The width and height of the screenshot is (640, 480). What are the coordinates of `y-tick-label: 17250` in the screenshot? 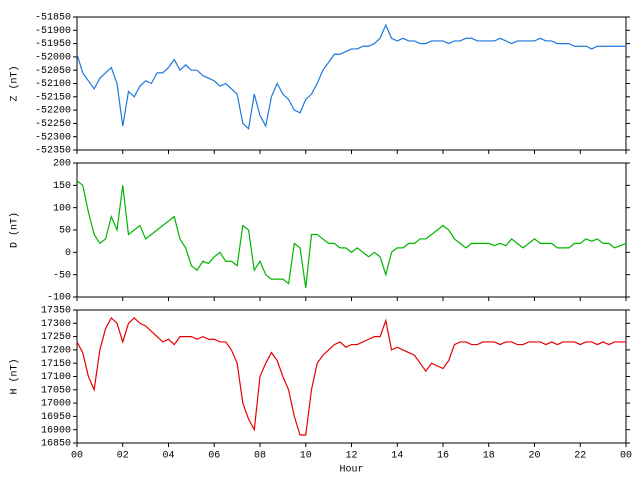 It's located at (56, 337).